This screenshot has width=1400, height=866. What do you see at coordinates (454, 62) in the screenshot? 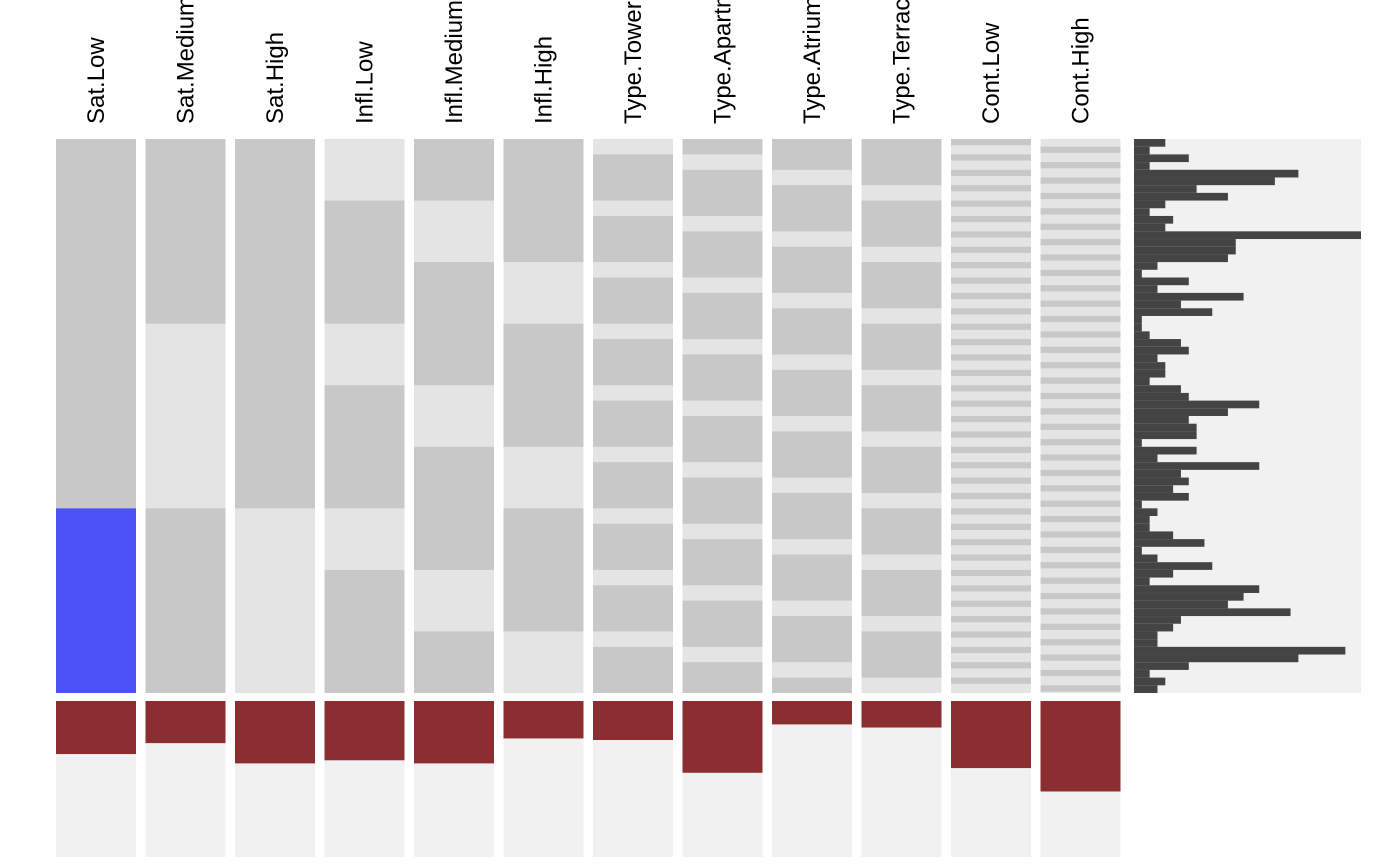
I see `column-label: Infl.Medium` at bounding box center [454, 62].